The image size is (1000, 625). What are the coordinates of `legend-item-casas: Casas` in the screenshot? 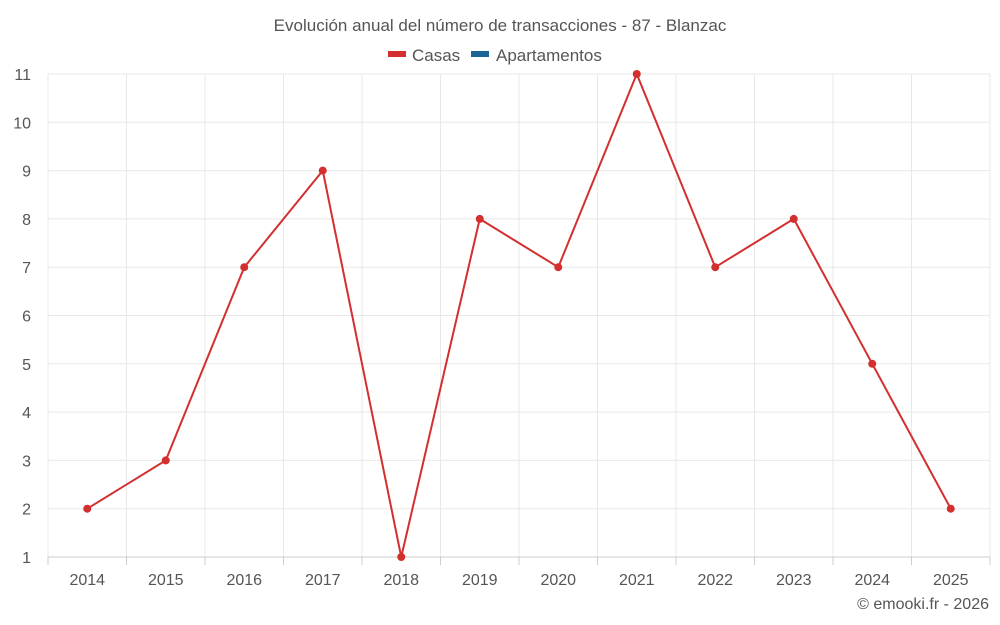 It's located at (424, 55).